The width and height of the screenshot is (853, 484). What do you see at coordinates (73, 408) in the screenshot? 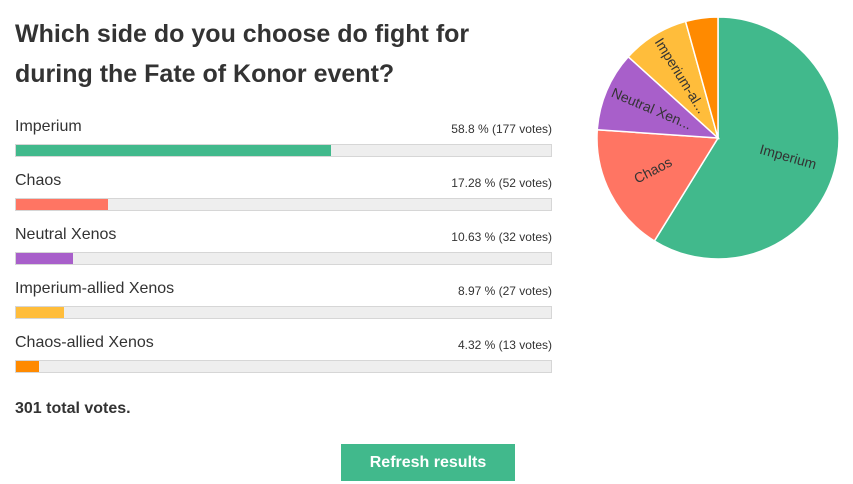
I see `total-votes: 301 total votes.` at bounding box center [73, 408].